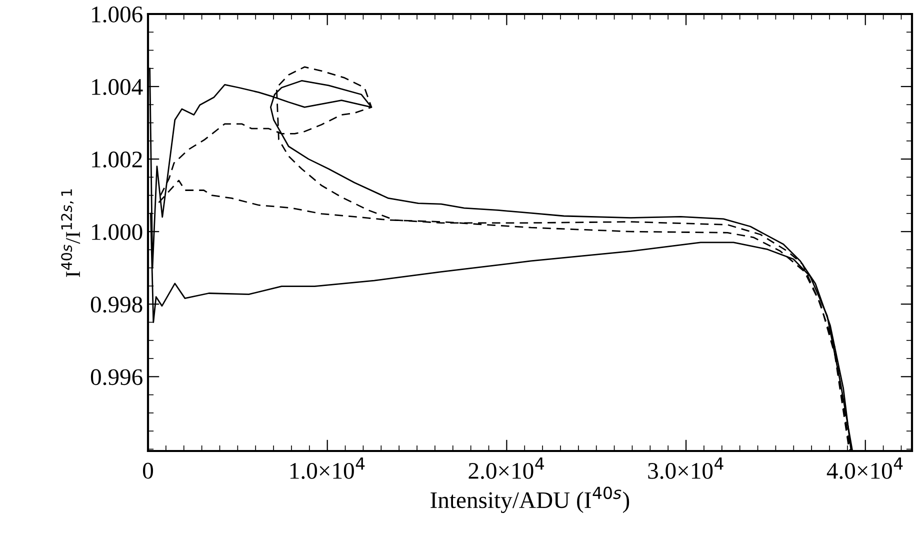 This screenshot has width=915, height=536. What do you see at coordinates (116, 304) in the screenshot?
I see `y-tick-label: 0.998` at bounding box center [116, 304].